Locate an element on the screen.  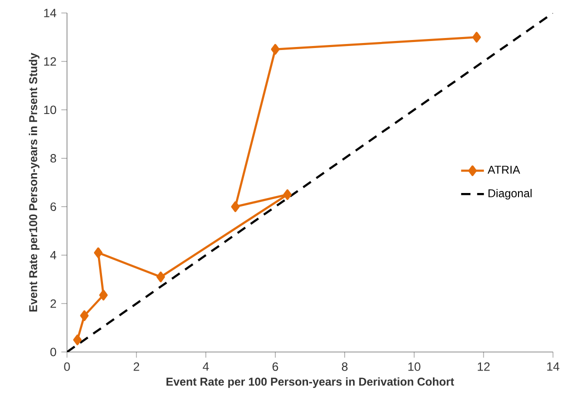
x-axis-title: Event Rate per 100 Person-years in Derivation Cohort is located at coordinates (310, 382).